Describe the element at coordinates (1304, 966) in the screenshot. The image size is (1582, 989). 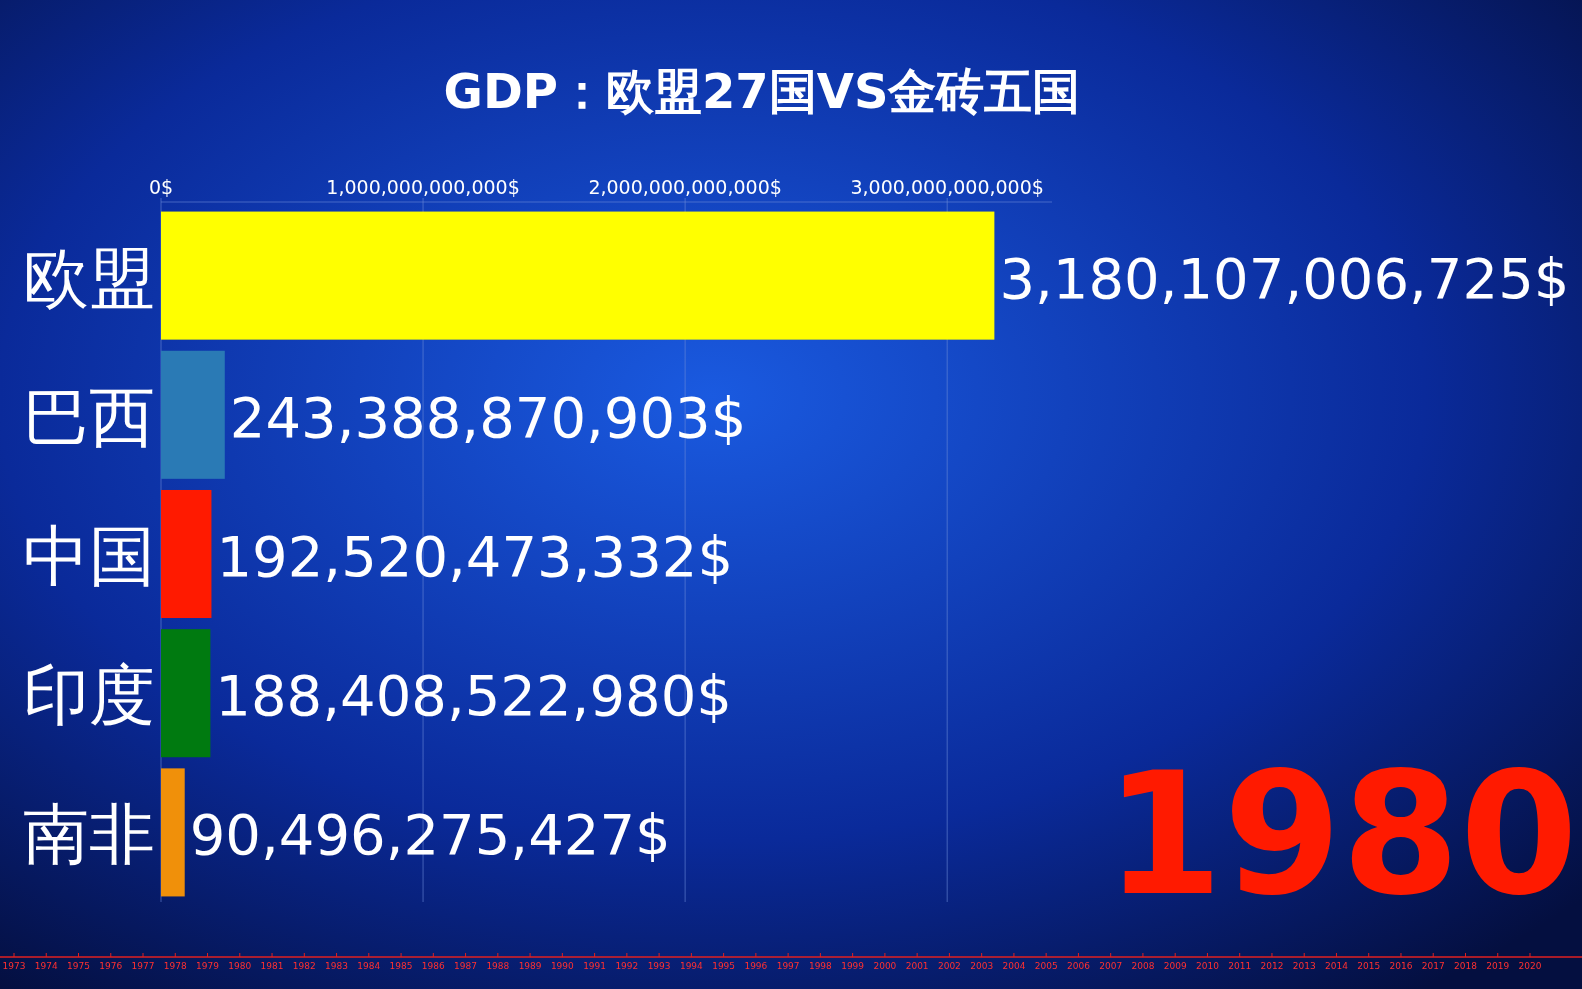
I see `text: 2013` at that location.